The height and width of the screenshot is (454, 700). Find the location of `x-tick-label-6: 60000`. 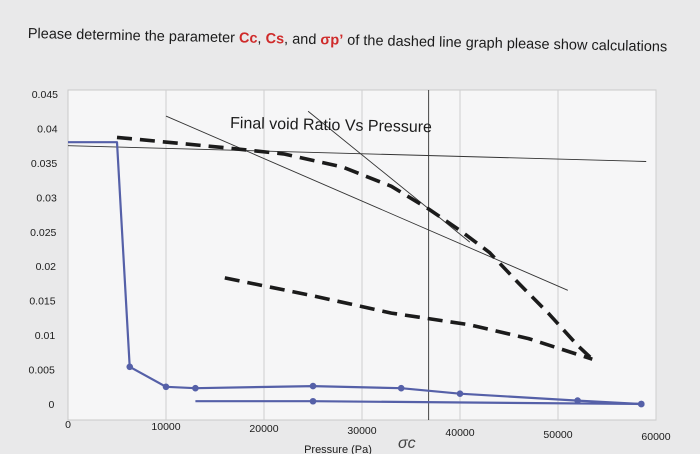

x-tick-label-6: 60000 is located at coordinates (655, 437).